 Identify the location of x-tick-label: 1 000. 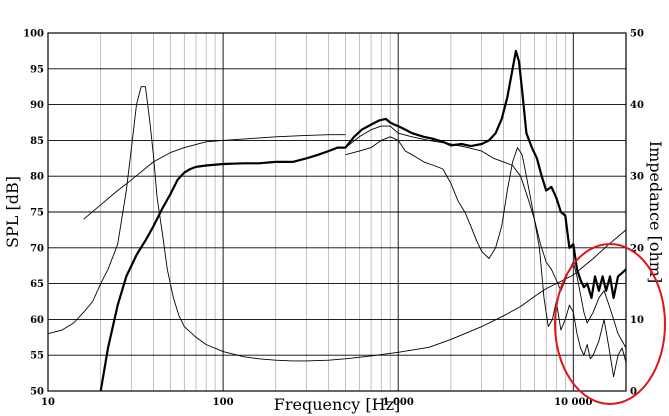
(398, 402).